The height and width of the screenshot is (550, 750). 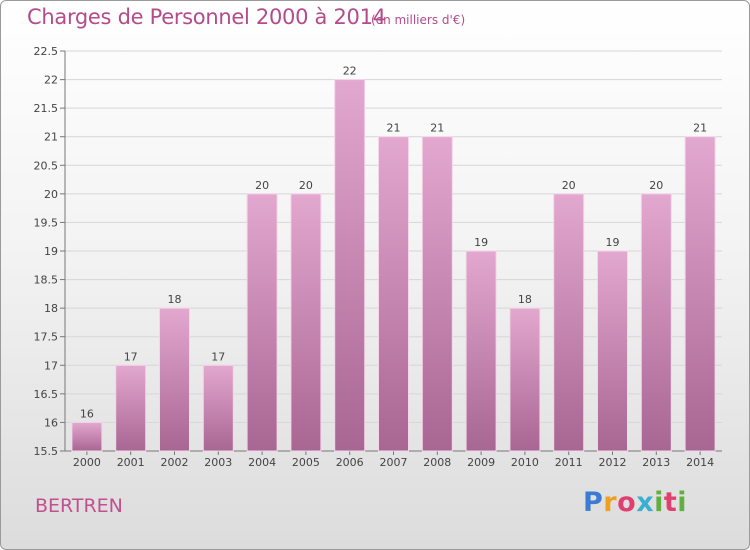 I want to click on y-tick-label: 18.5, so click(x=46, y=280).